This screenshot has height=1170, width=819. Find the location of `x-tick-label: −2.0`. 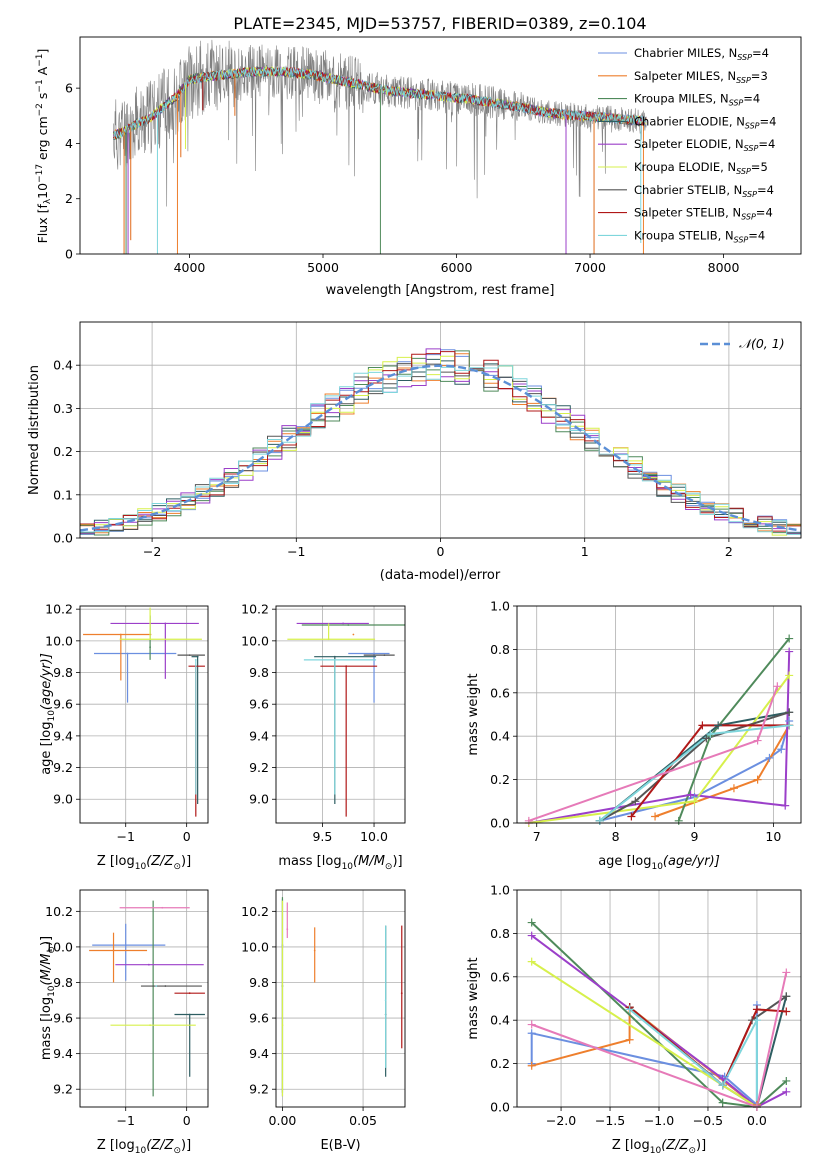

x-tick-label: −2.0 is located at coordinates (561, 1120).